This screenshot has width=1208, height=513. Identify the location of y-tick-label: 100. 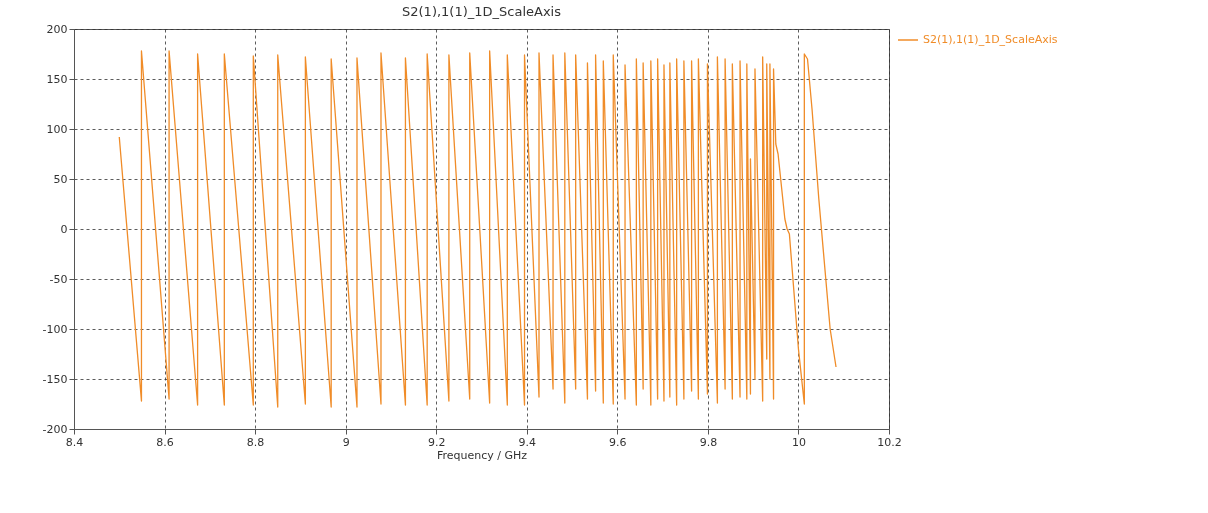
(57, 129).